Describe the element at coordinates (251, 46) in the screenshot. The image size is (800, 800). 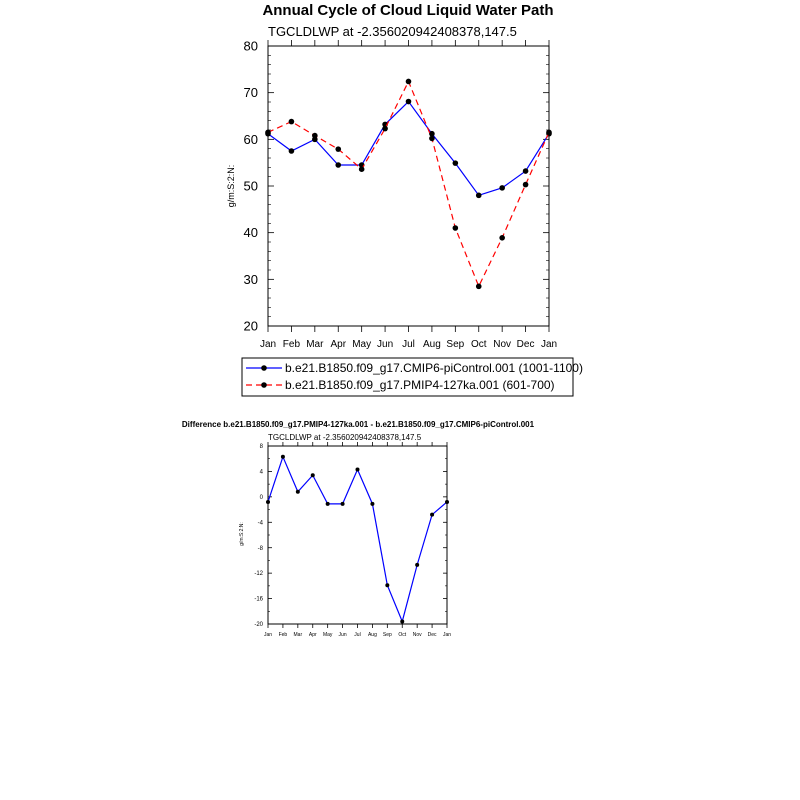
I see `main-ytick-label: 80` at that location.